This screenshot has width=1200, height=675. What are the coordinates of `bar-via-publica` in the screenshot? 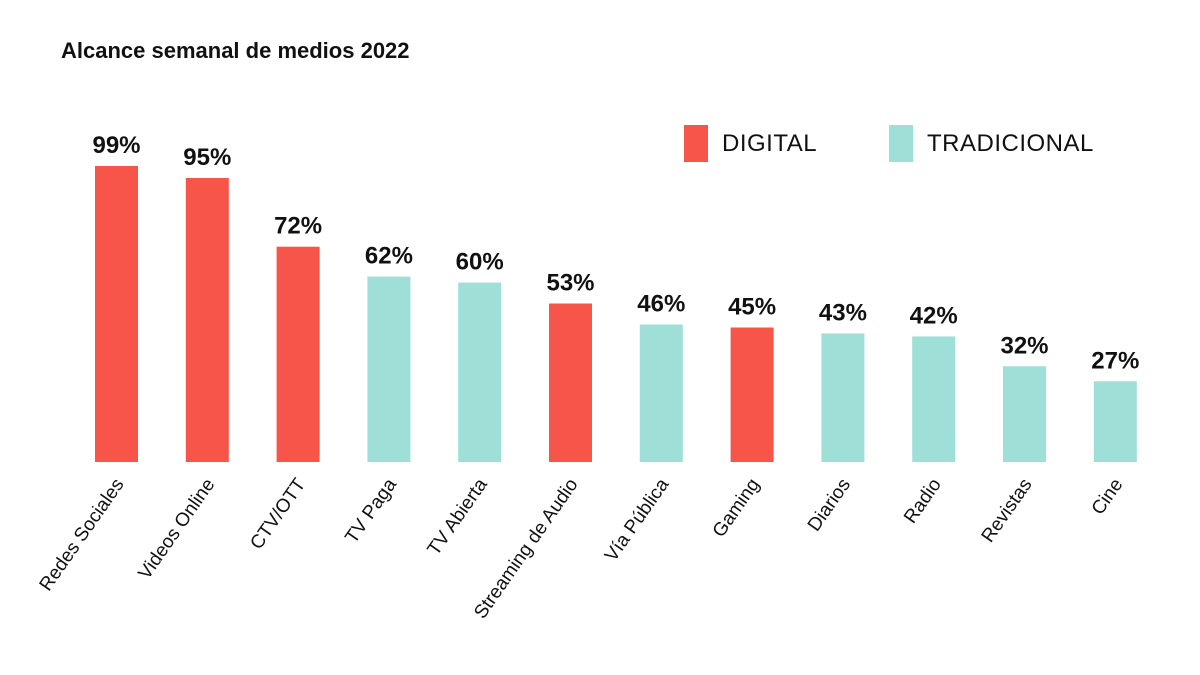 It's located at (661, 393).